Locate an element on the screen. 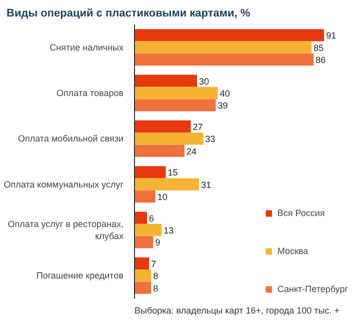 Image resolution: width=357 pixels, height=320 pixels. y-tick-label: Оплата товаров is located at coordinates (90, 93).